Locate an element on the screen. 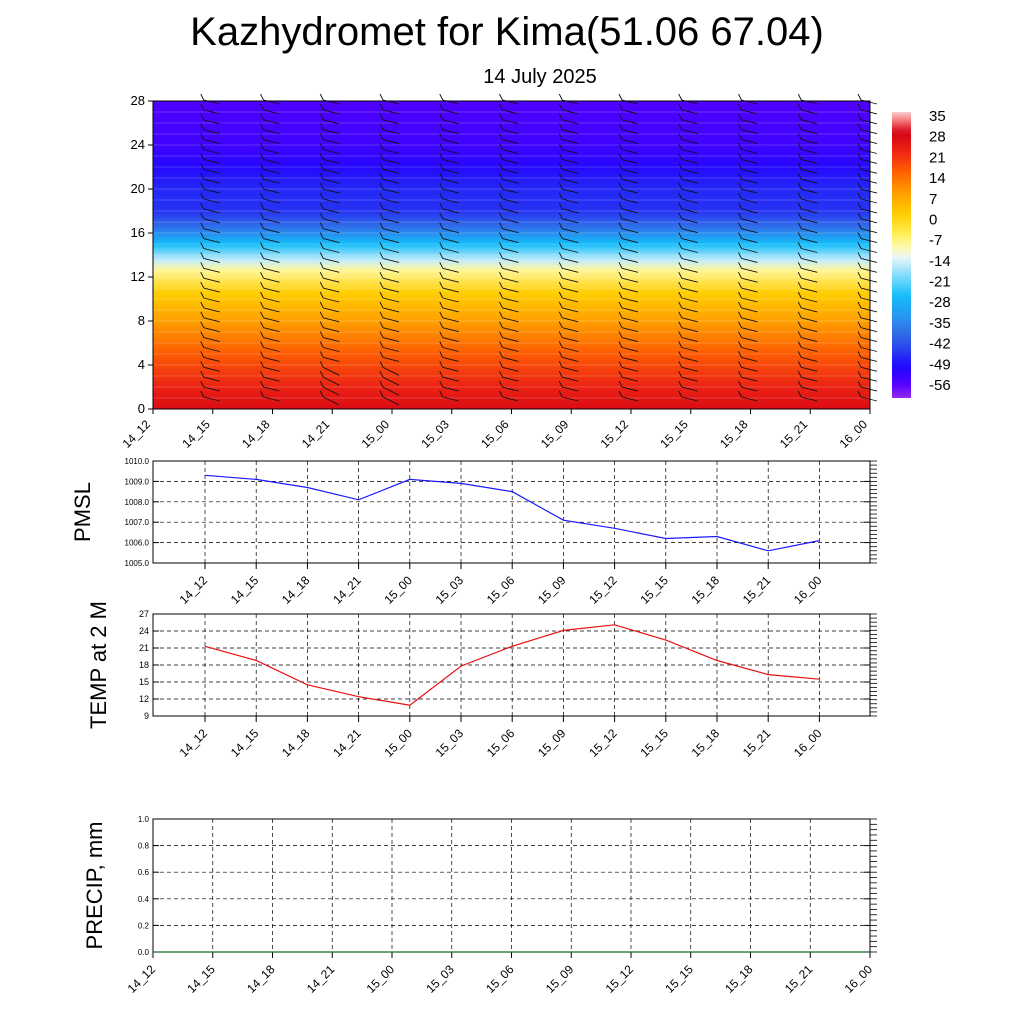  x-tick-label: 15_18 is located at coordinates (734, 434).